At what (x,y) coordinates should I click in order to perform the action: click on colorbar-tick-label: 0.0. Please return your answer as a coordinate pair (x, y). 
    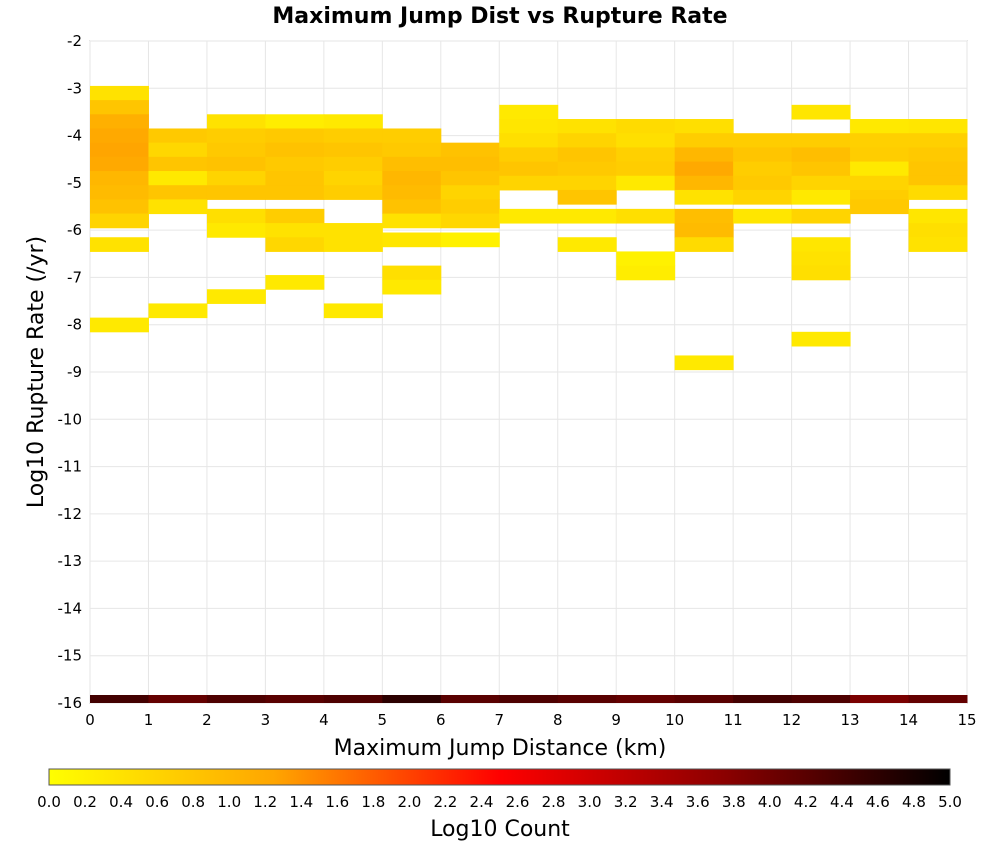
    Looking at the image, I should click on (49, 802).